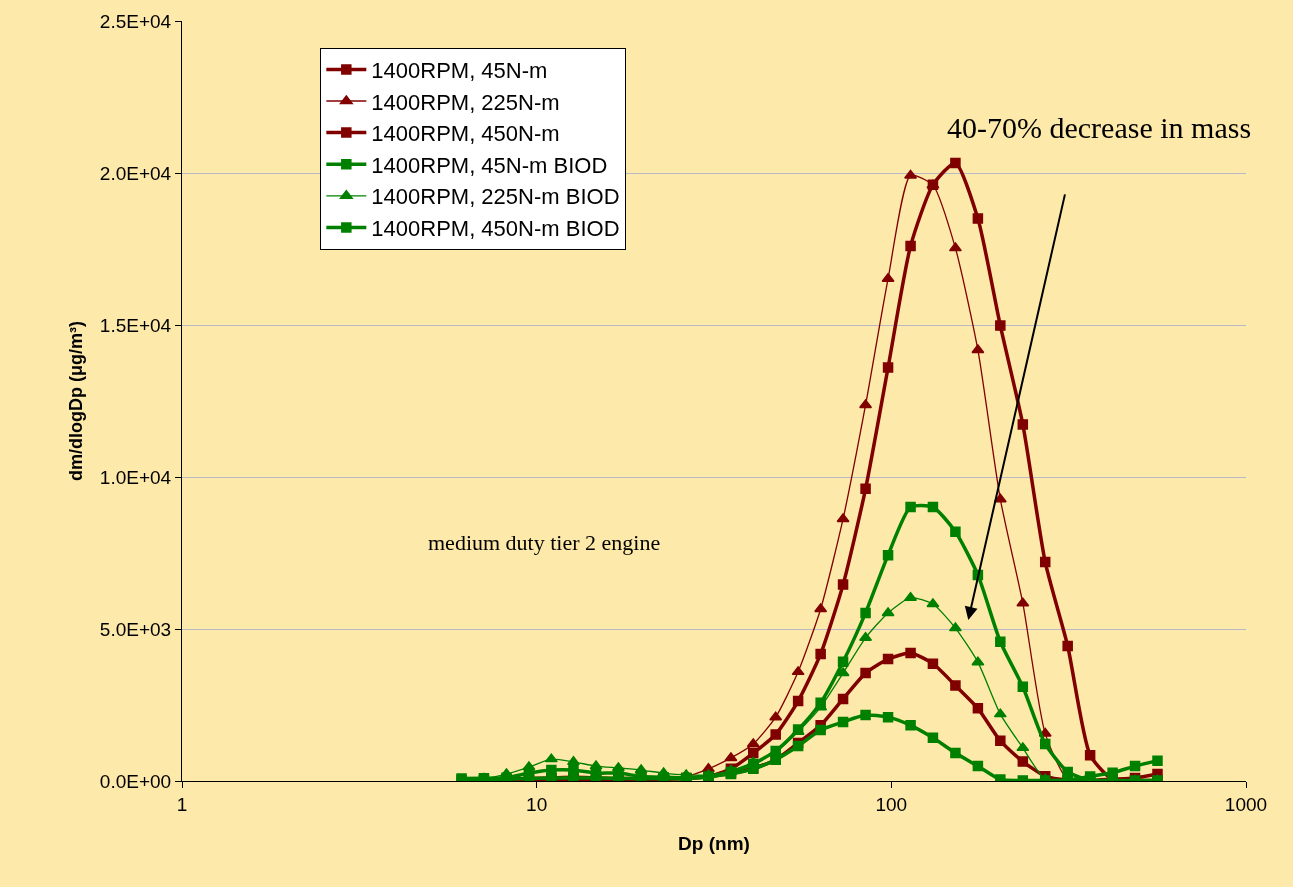 This screenshot has width=1293, height=887. What do you see at coordinates (135, 21) in the screenshot?
I see `y-tick-label: 2.5E+04` at bounding box center [135, 21].